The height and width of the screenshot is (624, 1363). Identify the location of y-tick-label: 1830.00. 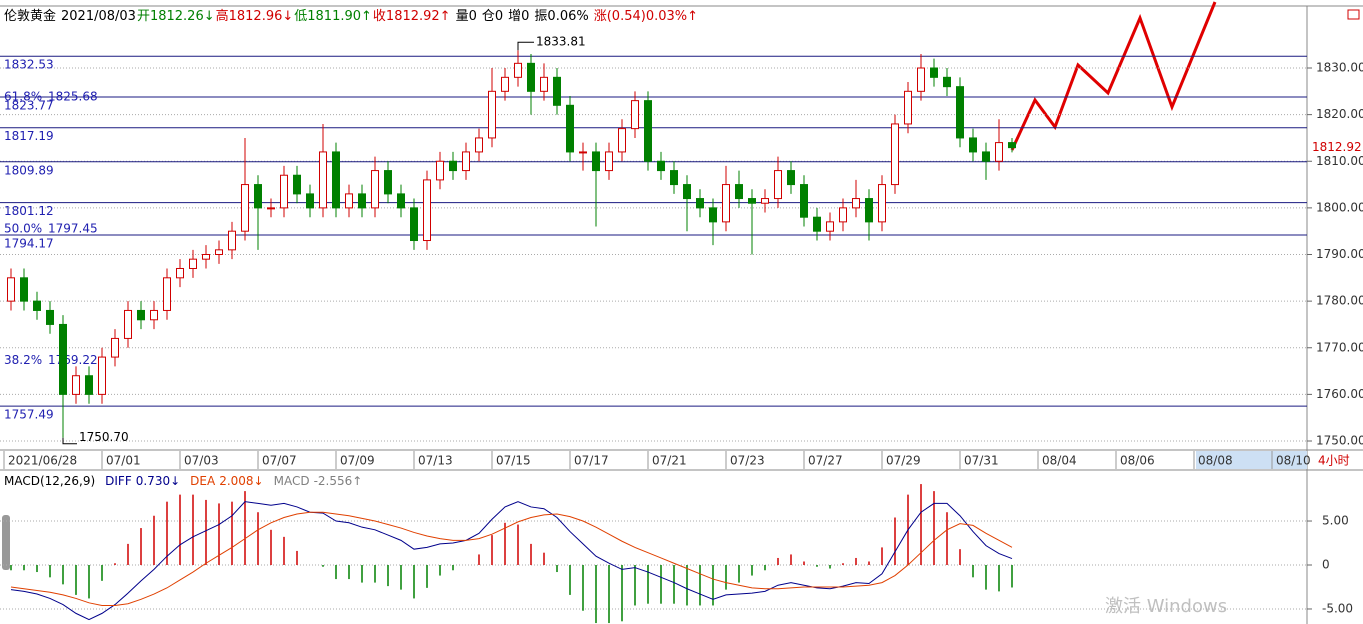
(1339, 68).